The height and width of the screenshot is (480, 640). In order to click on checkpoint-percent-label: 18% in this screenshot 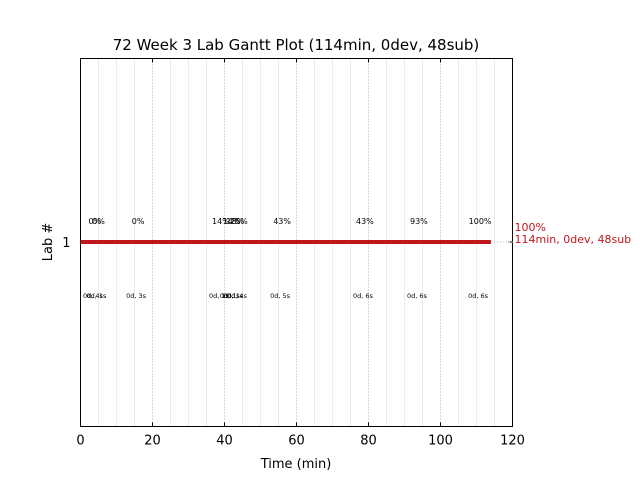, I will do `click(235, 221)`.